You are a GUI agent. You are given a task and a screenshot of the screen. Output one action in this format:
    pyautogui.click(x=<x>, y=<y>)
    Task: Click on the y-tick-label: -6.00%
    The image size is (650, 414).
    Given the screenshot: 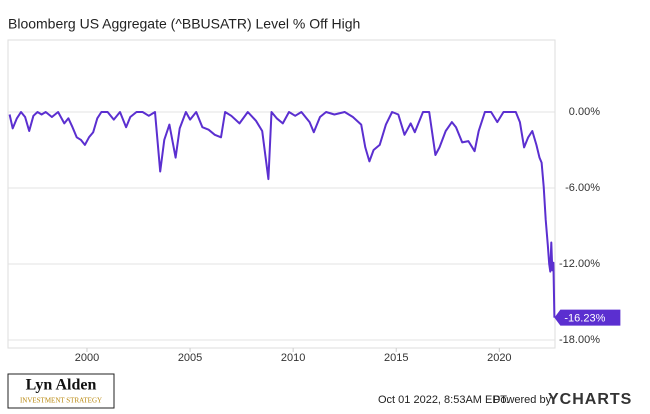 What is the action you would take?
    pyautogui.click(x=582, y=188)
    